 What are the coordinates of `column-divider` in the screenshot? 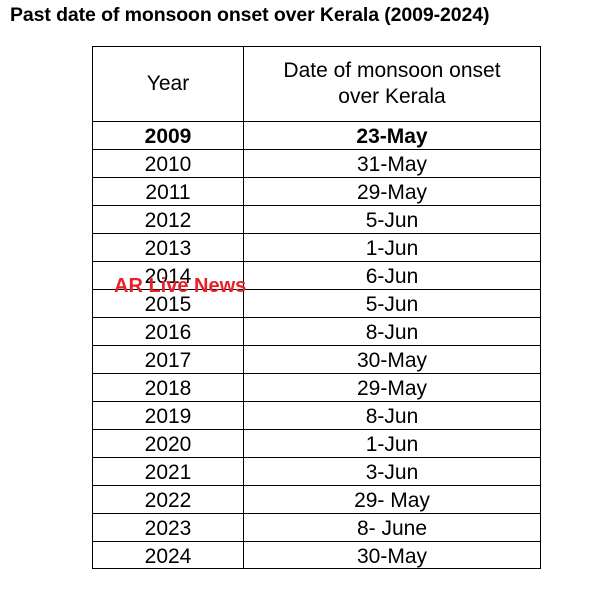 It's located at (243, 307).